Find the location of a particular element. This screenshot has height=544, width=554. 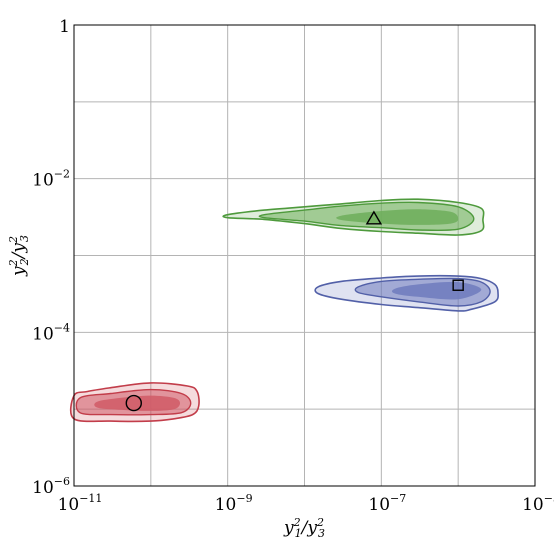

x-axis-label: y2 1/y2 3 is located at coordinates (304, 528).